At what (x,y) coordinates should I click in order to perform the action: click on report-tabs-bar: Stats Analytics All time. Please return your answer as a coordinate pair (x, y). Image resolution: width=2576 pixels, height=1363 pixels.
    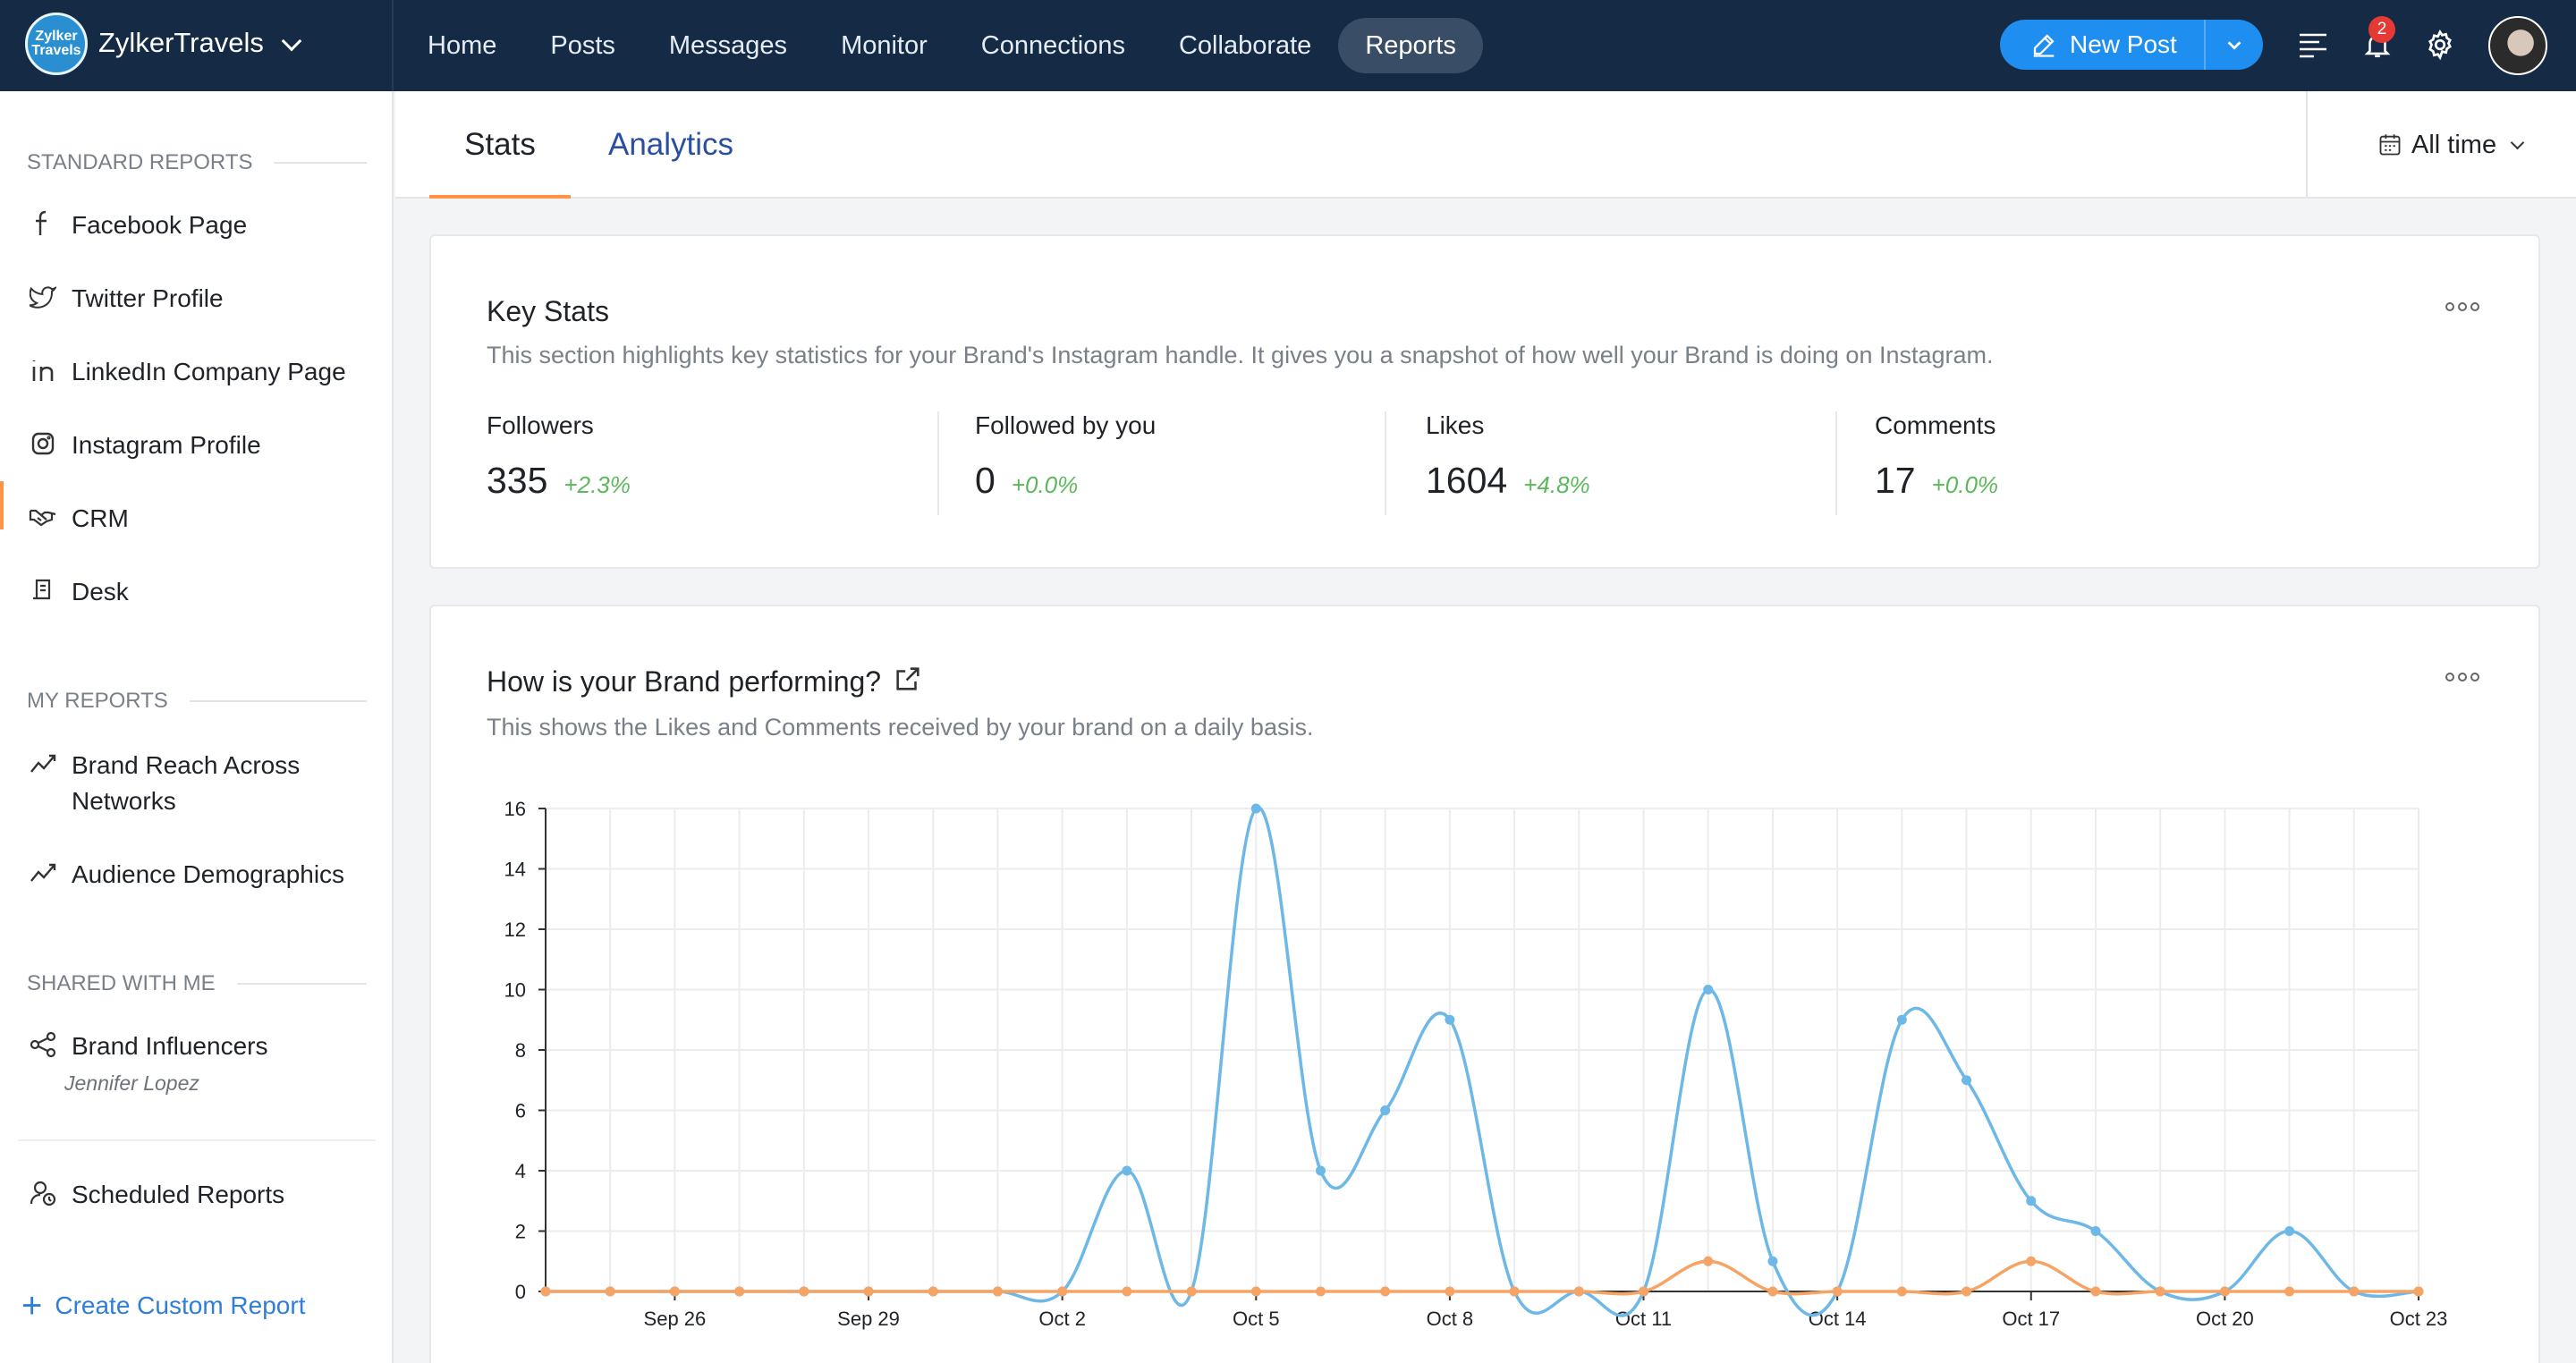
    Looking at the image, I should click on (1485, 145).